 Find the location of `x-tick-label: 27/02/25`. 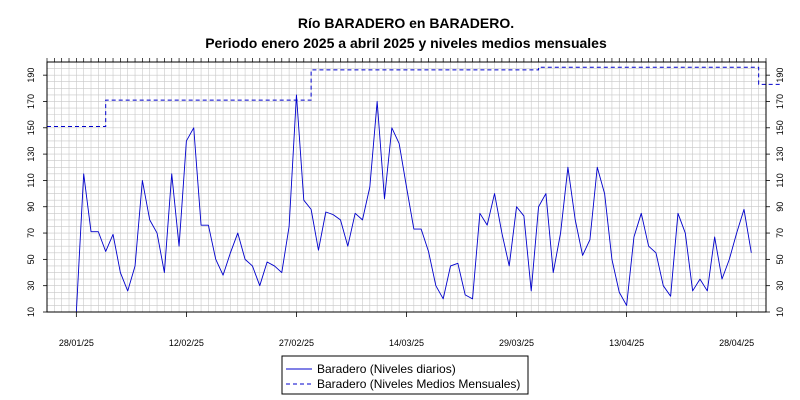

x-tick-label: 27/02/25 is located at coordinates (296, 343).